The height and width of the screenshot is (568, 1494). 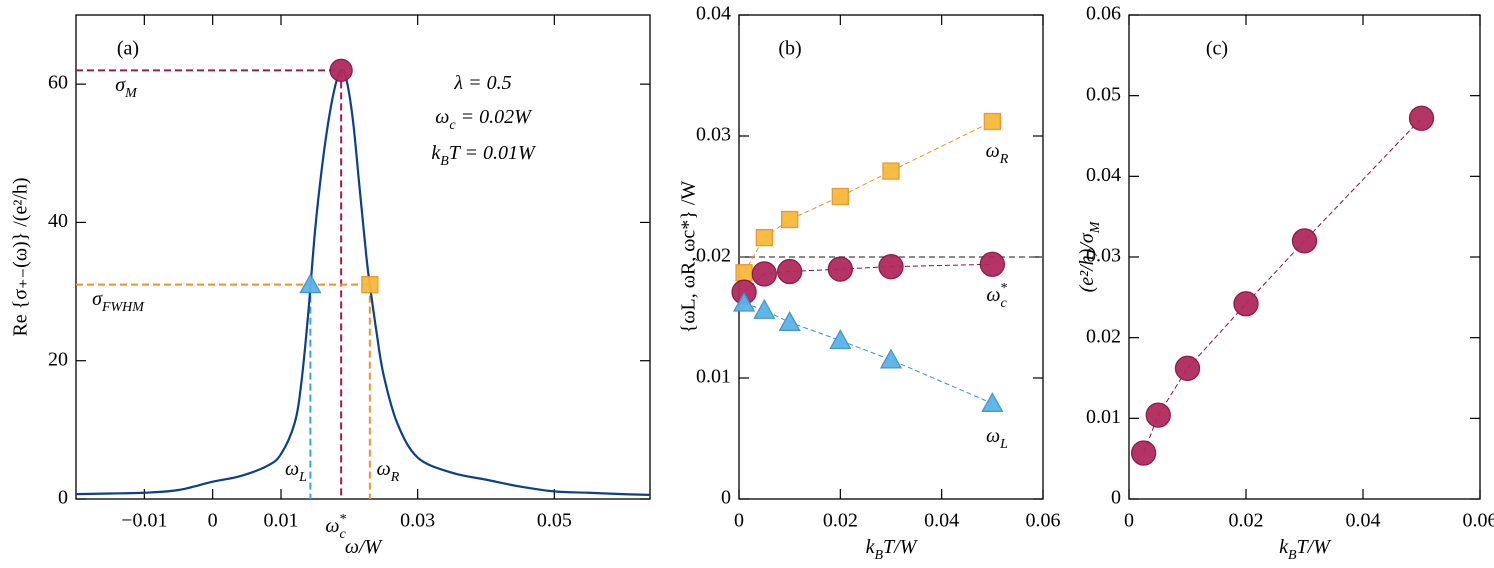 What do you see at coordinates (1246, 521) in the screenshot?
I see `x-tick-label: 0.02` at bounding box center [1246, 521].